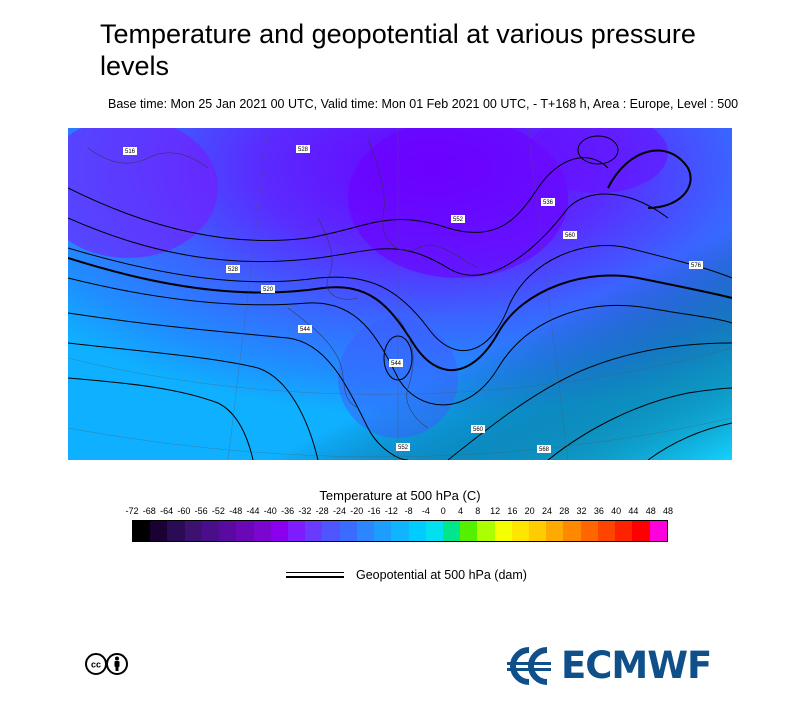 This screenshot has height=720, width=800. Describe the element at coordinates (96, 665) in the screenshot. I see `svg-text: cc` at that location.